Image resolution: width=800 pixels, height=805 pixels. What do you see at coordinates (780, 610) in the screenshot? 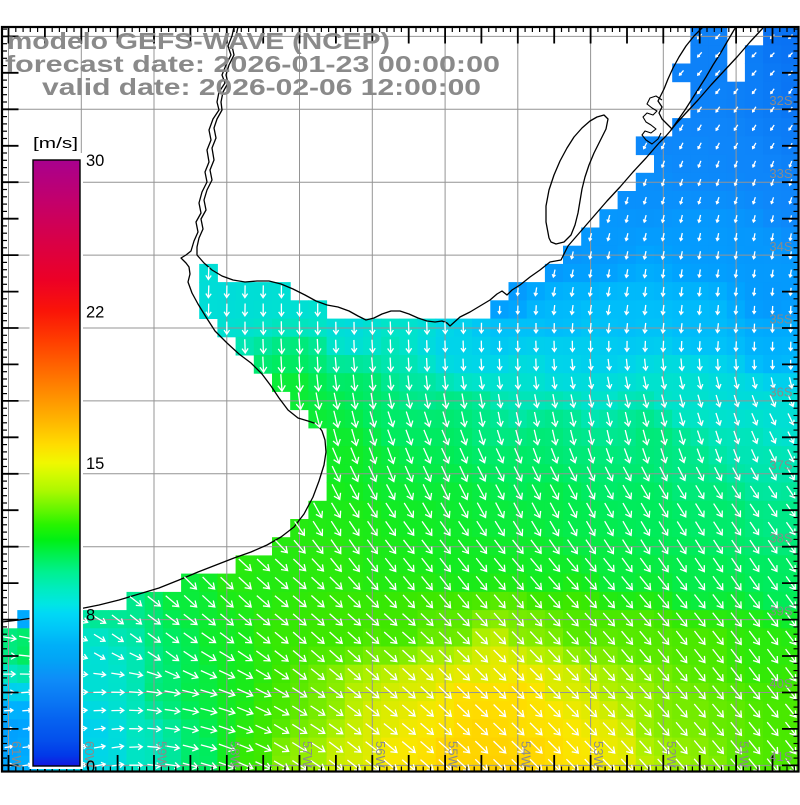
I see `svg-text: 39S` at bounding box center [780, 610].